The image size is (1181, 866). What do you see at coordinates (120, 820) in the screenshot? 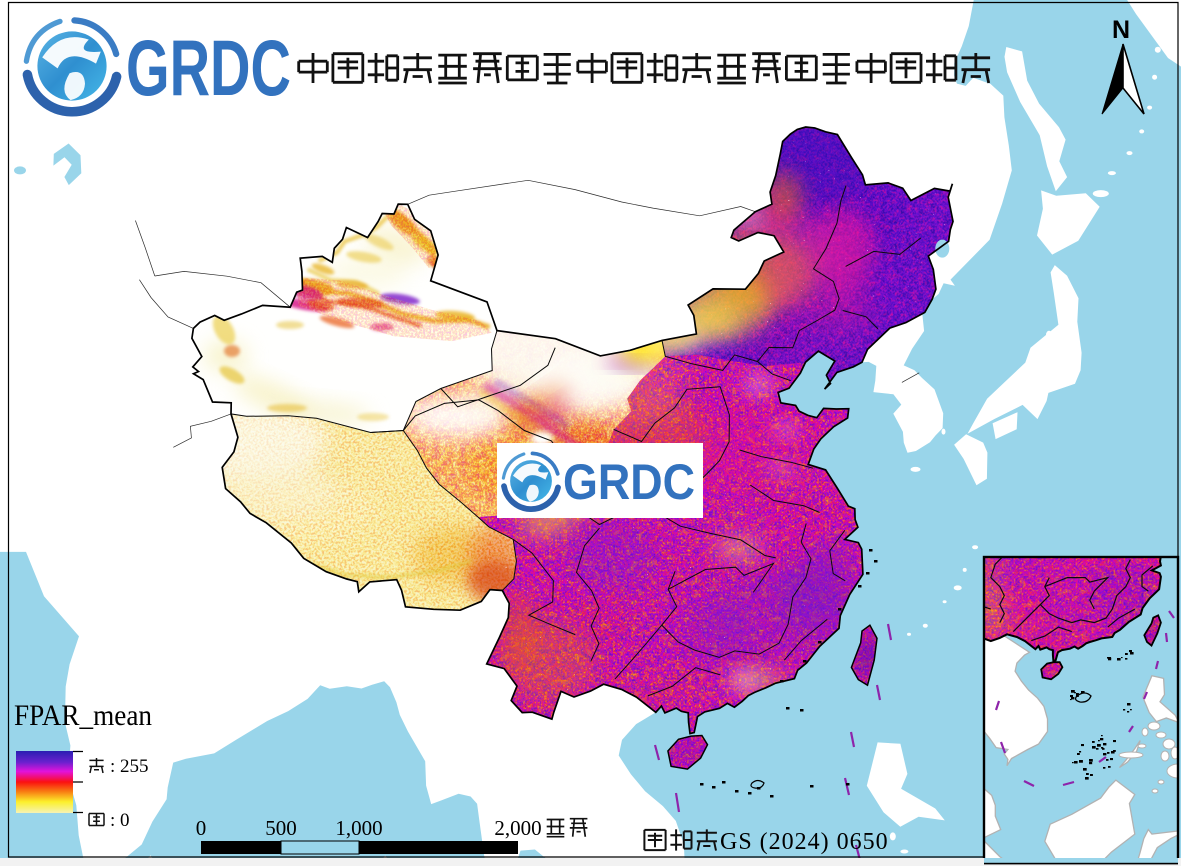
I see `svg-text:: 0: : 0` at bounding box center [120, 820].